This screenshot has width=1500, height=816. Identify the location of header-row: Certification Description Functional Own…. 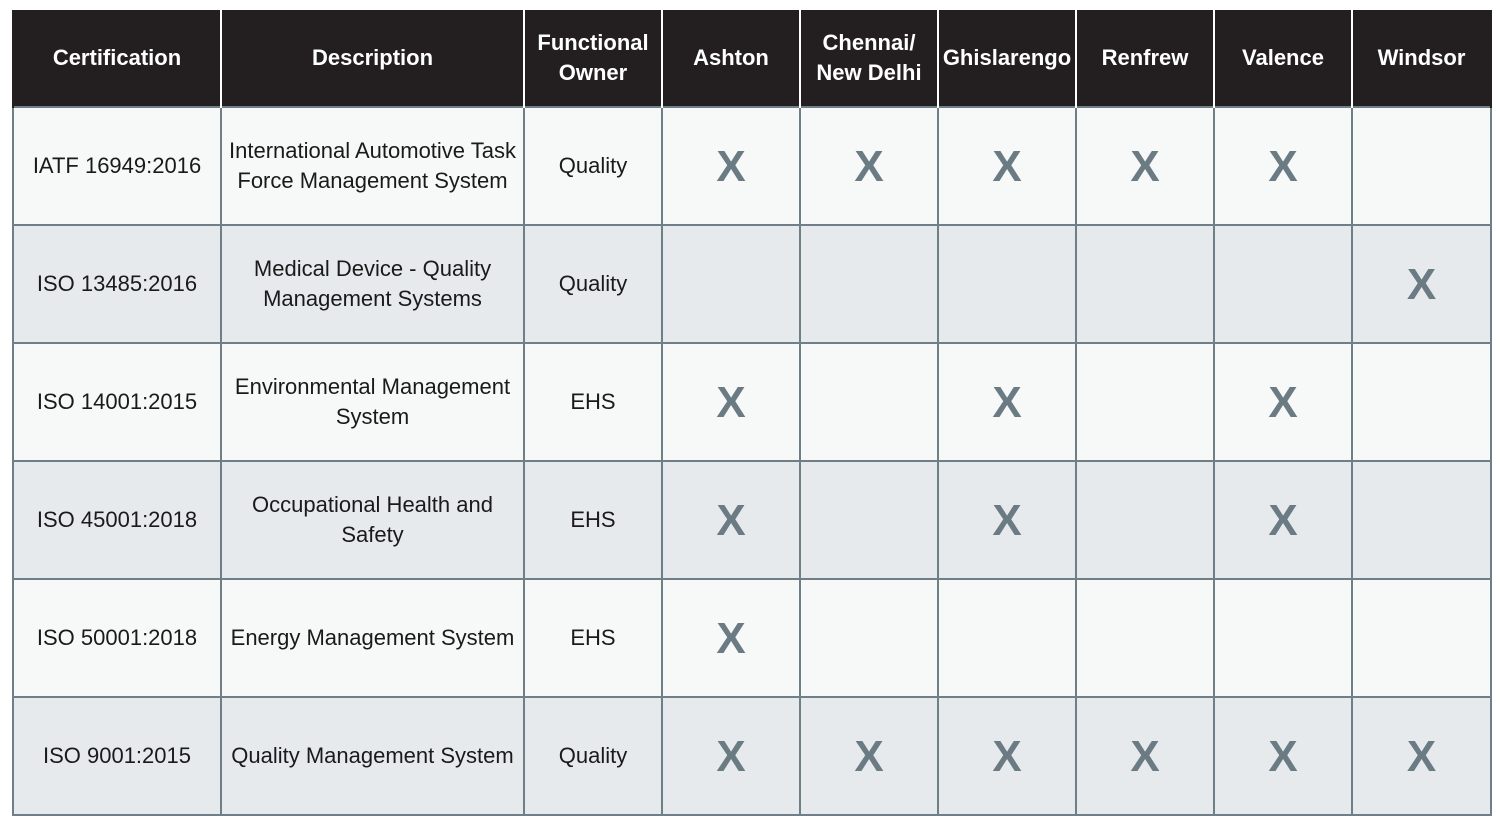
(752, 58).